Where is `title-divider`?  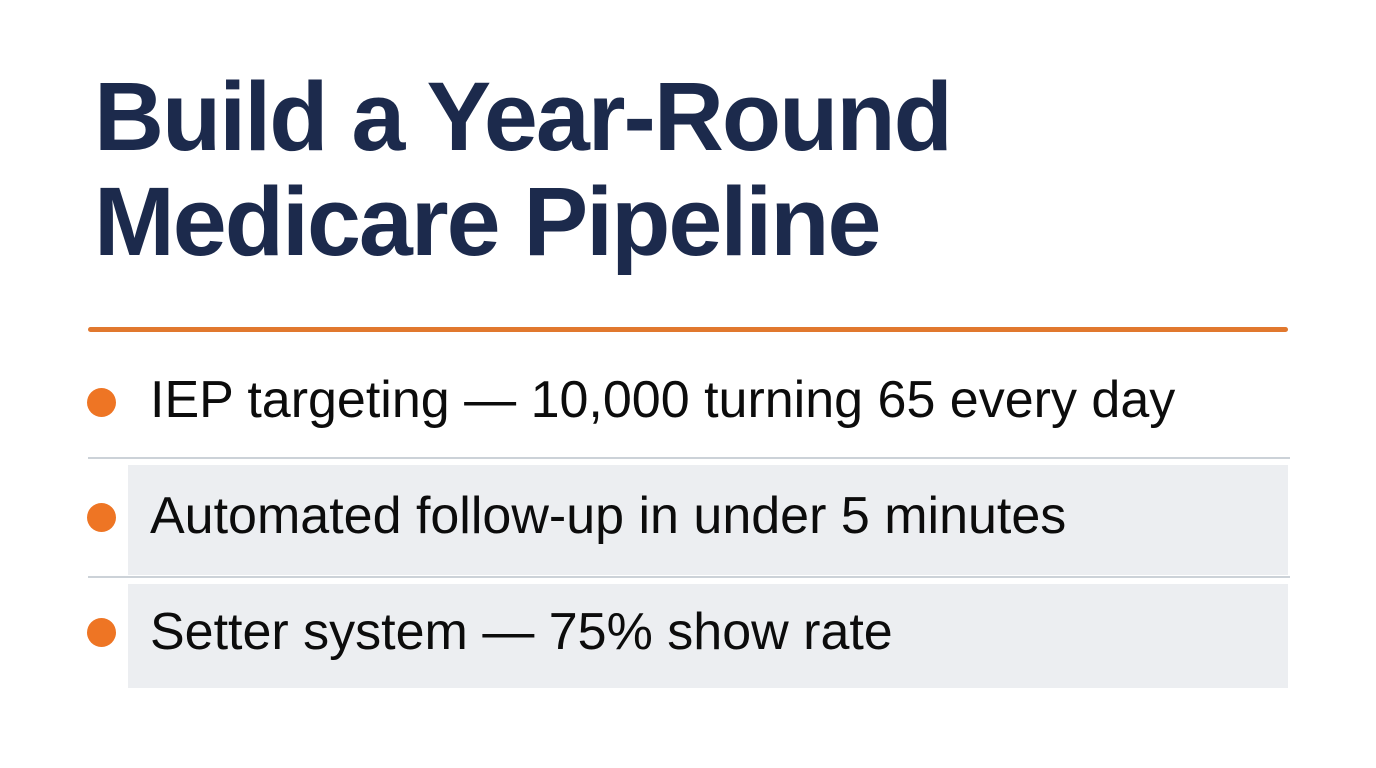
title-divider is located at coordinates (688, 329).